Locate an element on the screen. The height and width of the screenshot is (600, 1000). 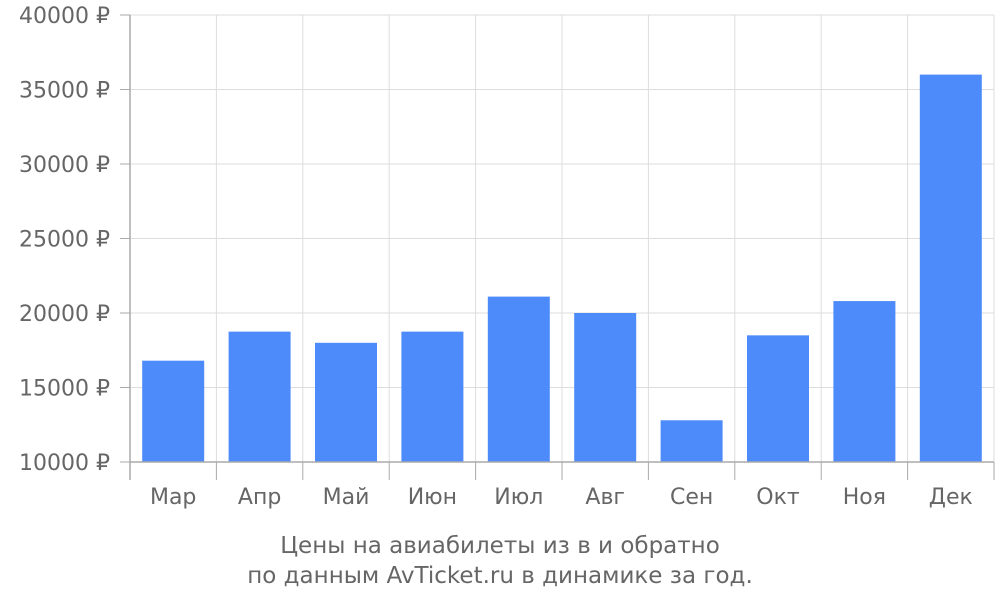
x-tick-label: Июн is located at coordinates (432, 497).